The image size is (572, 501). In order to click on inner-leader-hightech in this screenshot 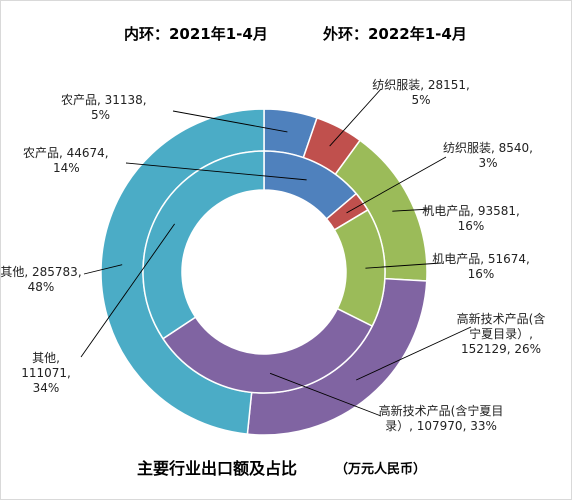, I will do `click(325, 394)`.